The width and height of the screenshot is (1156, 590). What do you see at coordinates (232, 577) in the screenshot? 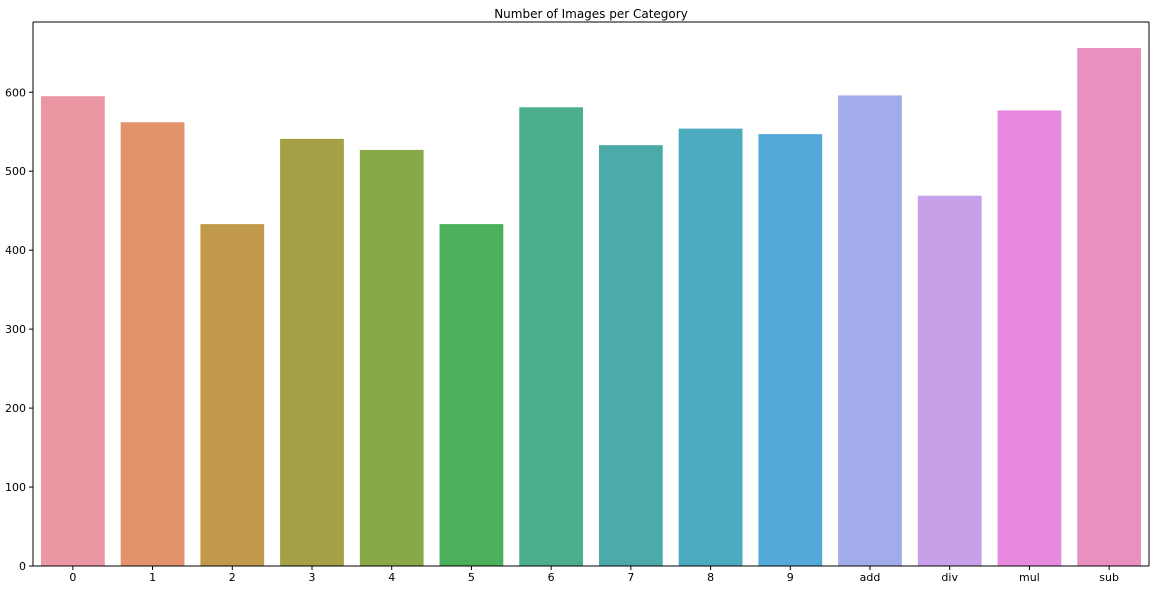
I see `x-tick-label-2: 2` at bounding box center [232, 577].